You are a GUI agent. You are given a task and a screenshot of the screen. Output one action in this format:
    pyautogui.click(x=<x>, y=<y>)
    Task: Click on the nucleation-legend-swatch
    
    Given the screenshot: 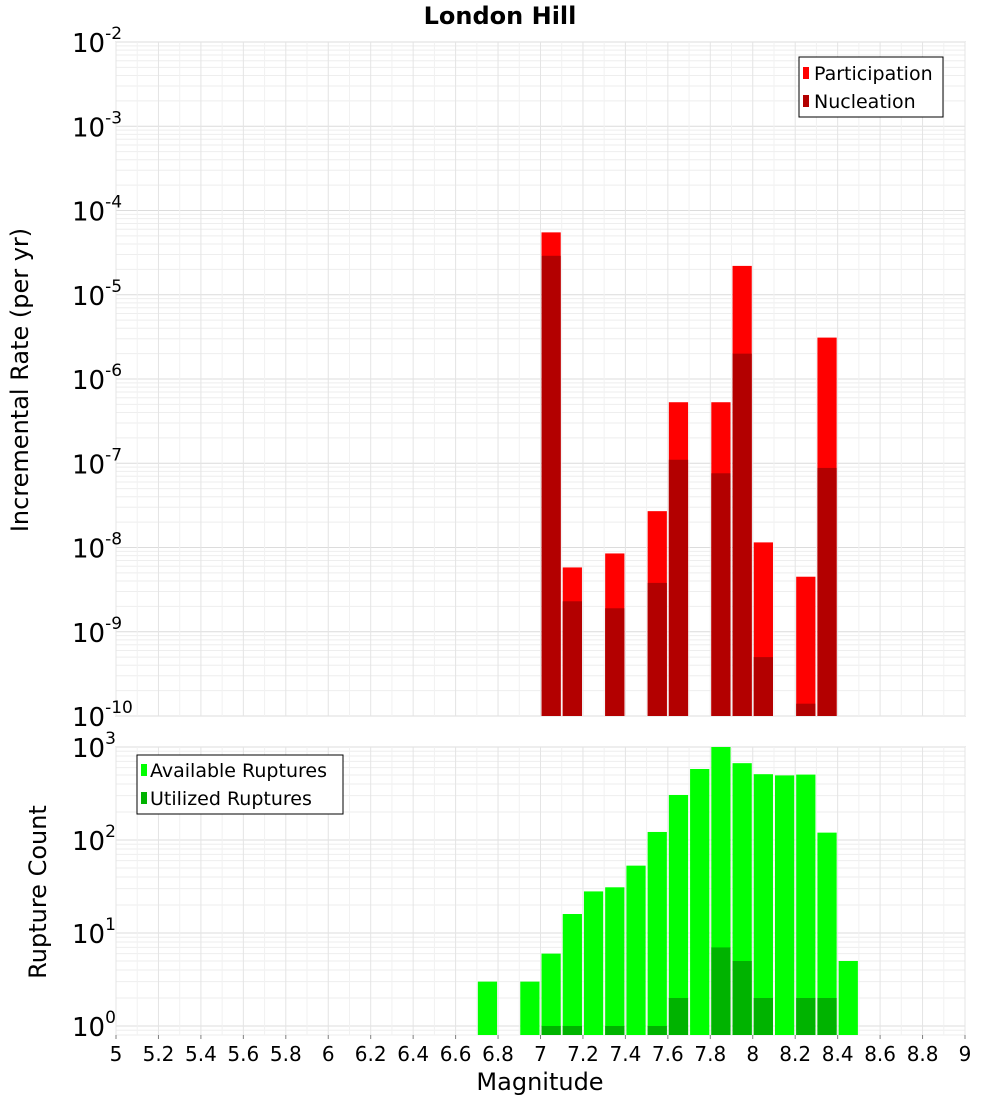 What is the action you would take?
    pyautogui.click(x=806, y=101)
    